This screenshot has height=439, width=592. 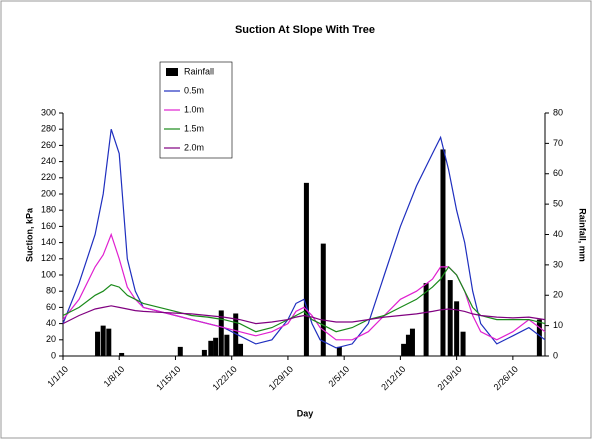 I want to click on legend-label: 1.5m, so click(x=194, y=128).